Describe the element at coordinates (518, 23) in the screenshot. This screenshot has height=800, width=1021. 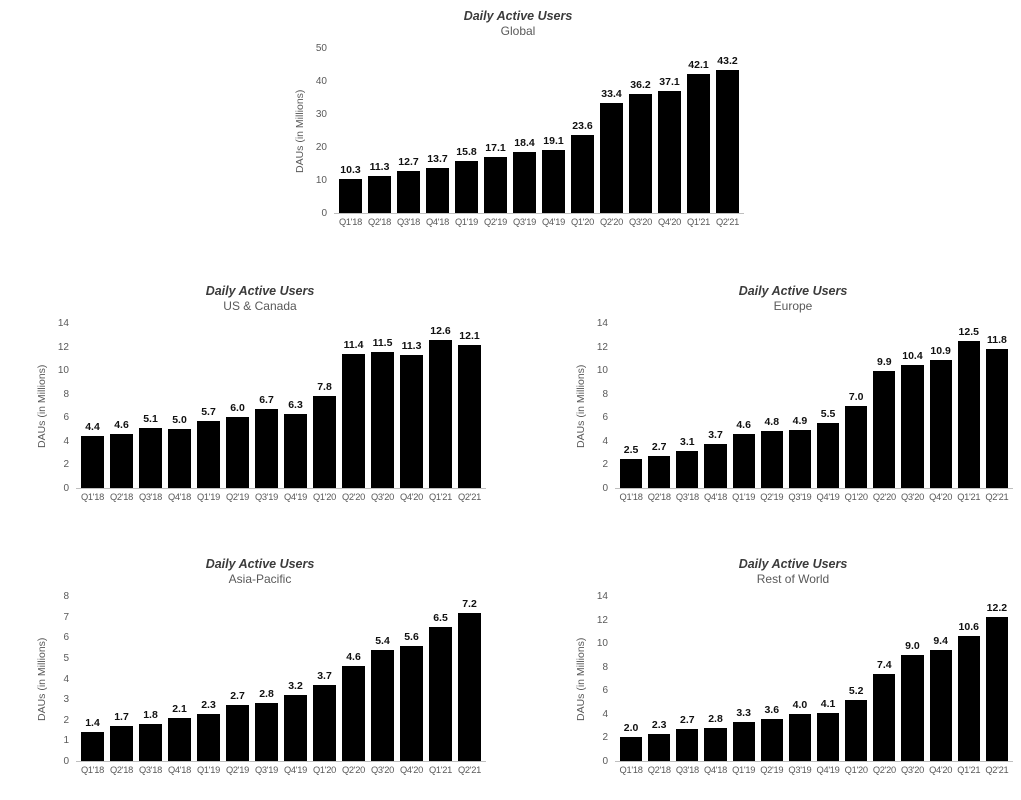
I see `chart-header: Daily Active Users Global` at that location.